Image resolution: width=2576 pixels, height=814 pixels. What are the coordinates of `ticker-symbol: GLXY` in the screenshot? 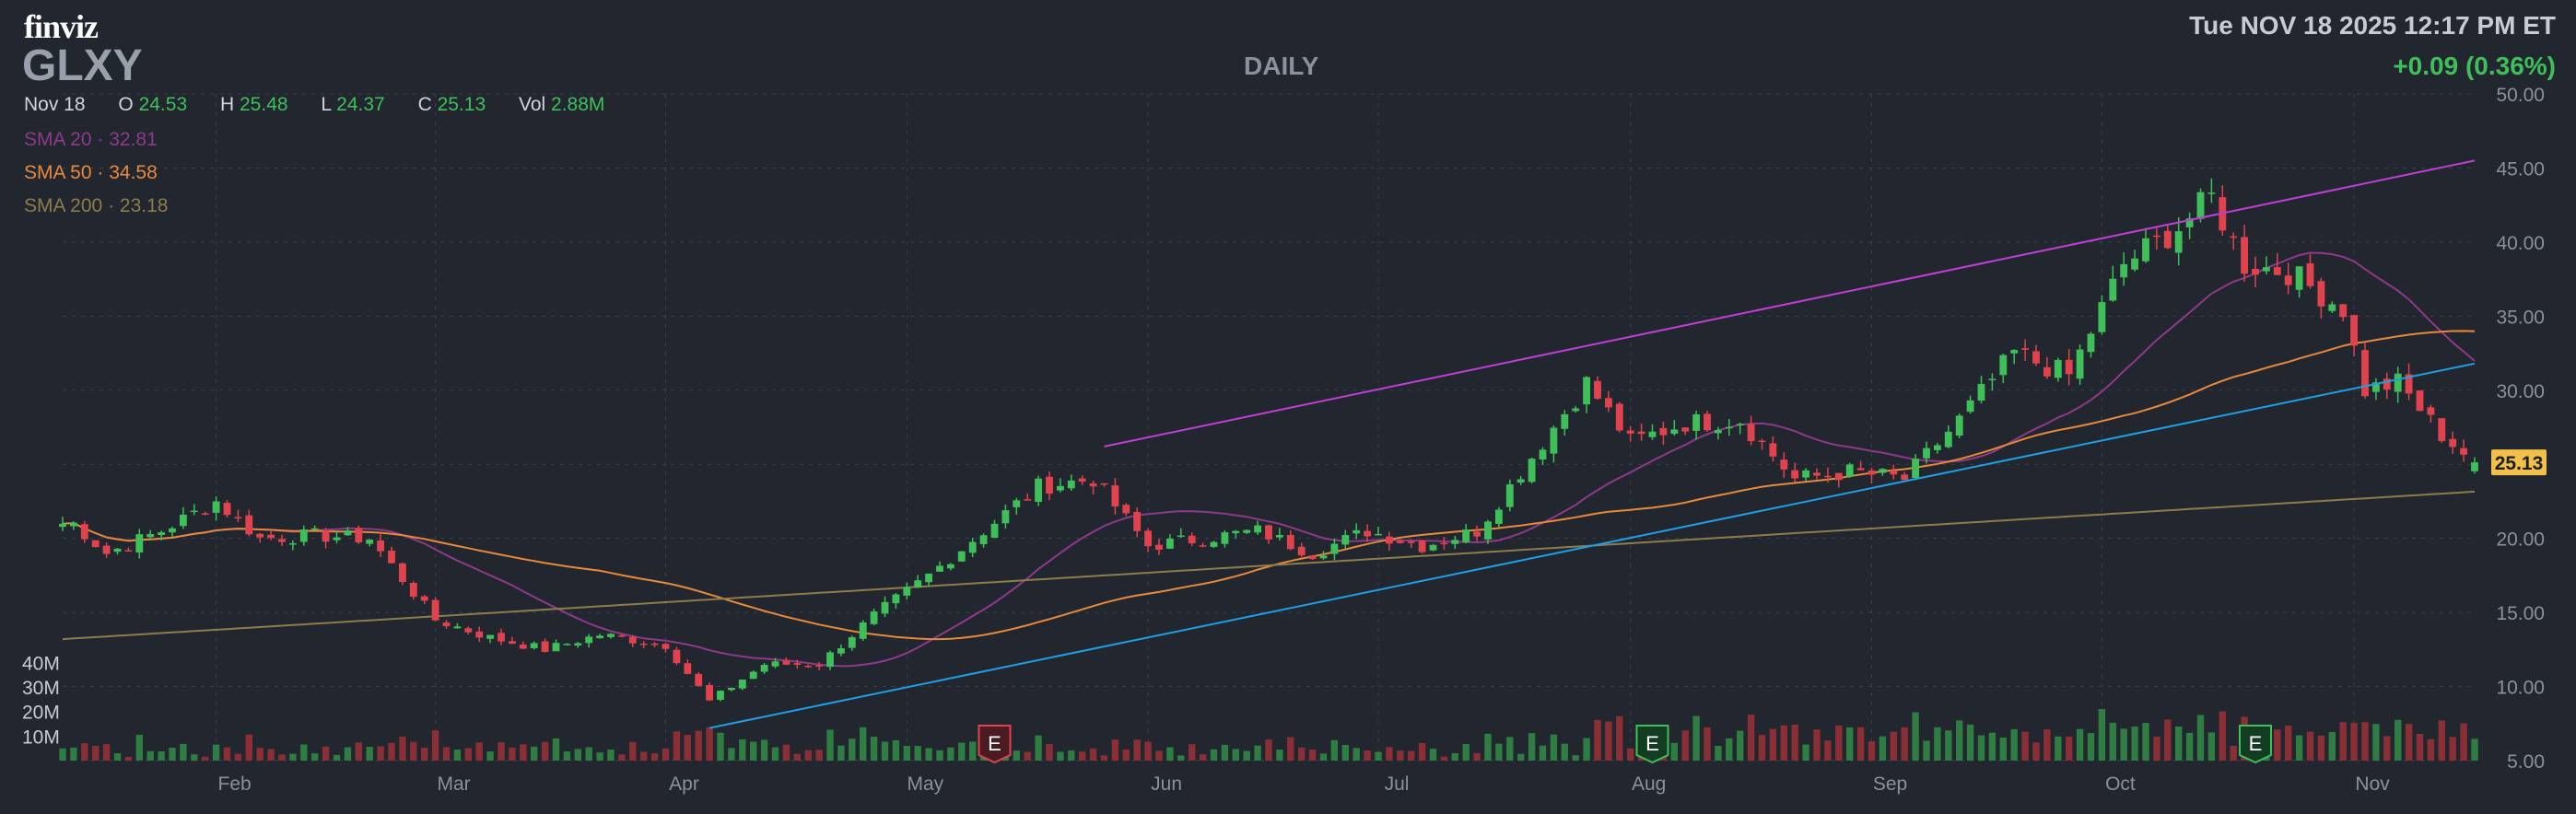 It's located at (82, 65).